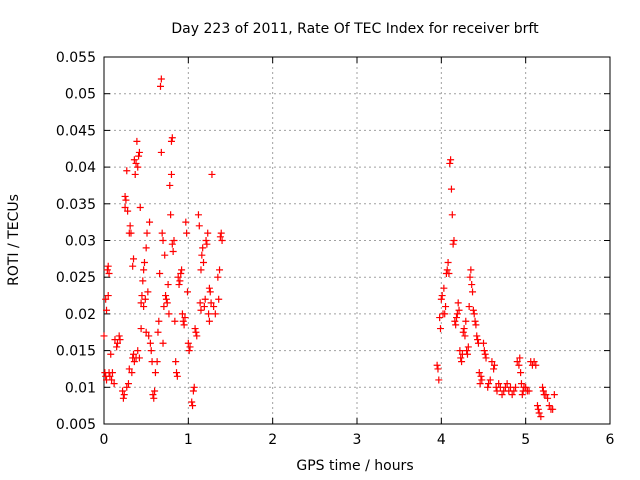 The height and width of the screenshot is (480, 640). Describe the element at coordinates (80, 95) in the screenshot. I see `y-tick-label: 0.05` at that location.